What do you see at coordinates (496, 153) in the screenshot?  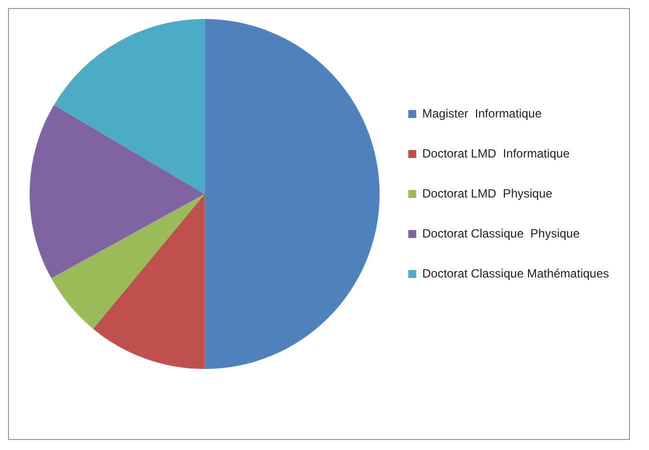 I see `legend-label: Doctorat LMD Informatique` at bounding box center [496, 153].